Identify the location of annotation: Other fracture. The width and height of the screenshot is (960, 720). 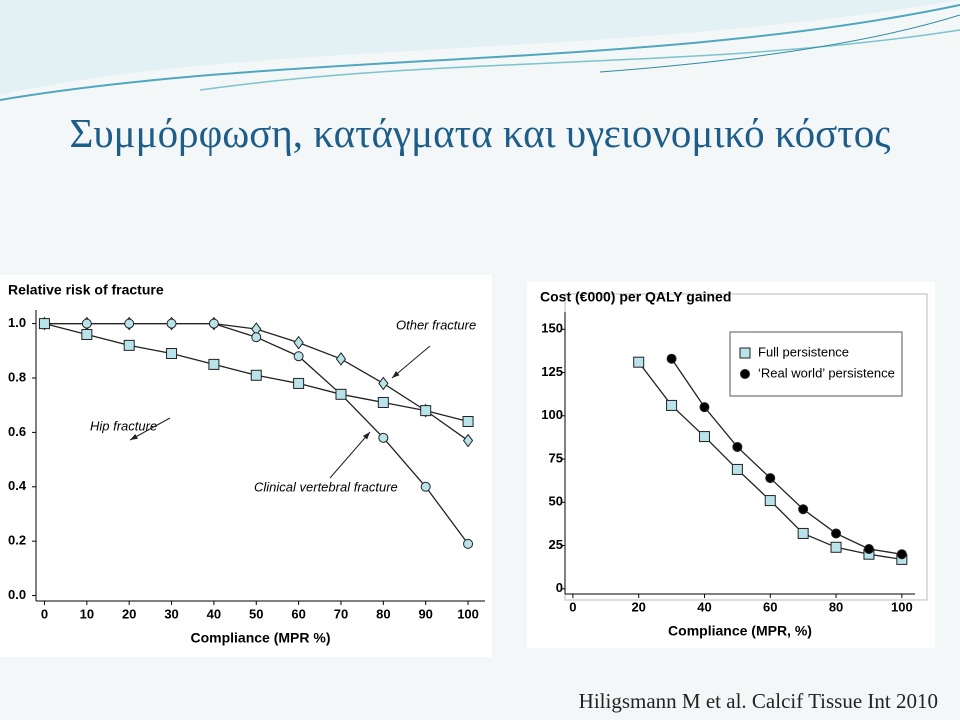
(436, 324).